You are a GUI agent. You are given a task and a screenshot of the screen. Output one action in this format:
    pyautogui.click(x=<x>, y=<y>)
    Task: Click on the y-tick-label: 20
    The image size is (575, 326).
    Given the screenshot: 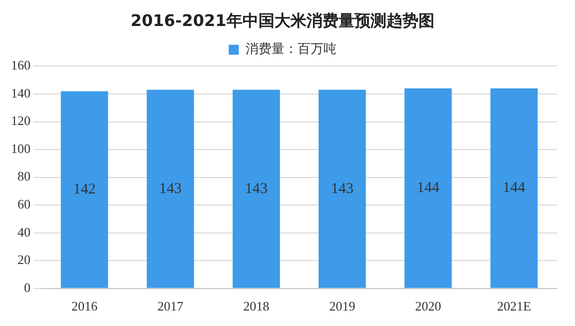 What is the action you would take?
    pyautogui.click(x=24, y=260)
    